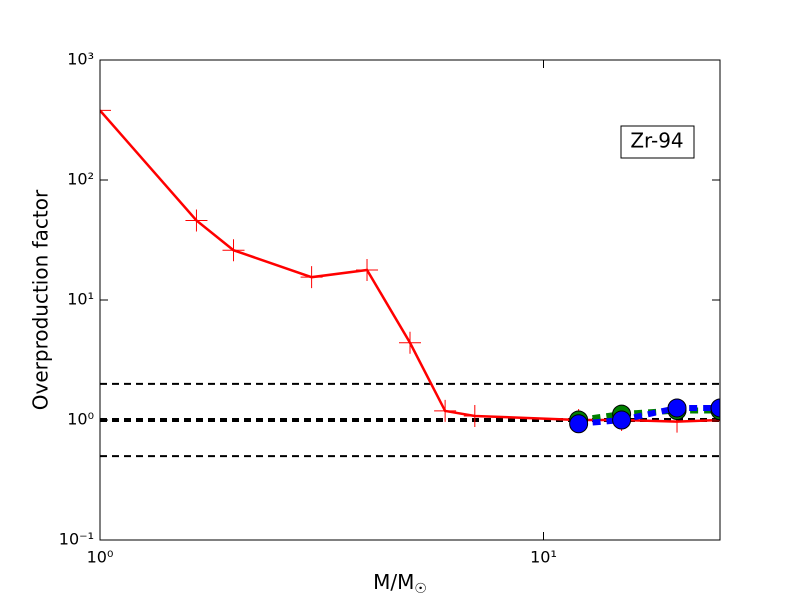  What do you see at coordinates (80, 419) in the screenshot?
I see `y-tick-label: 10⁰` at bounding box center [80, 419].